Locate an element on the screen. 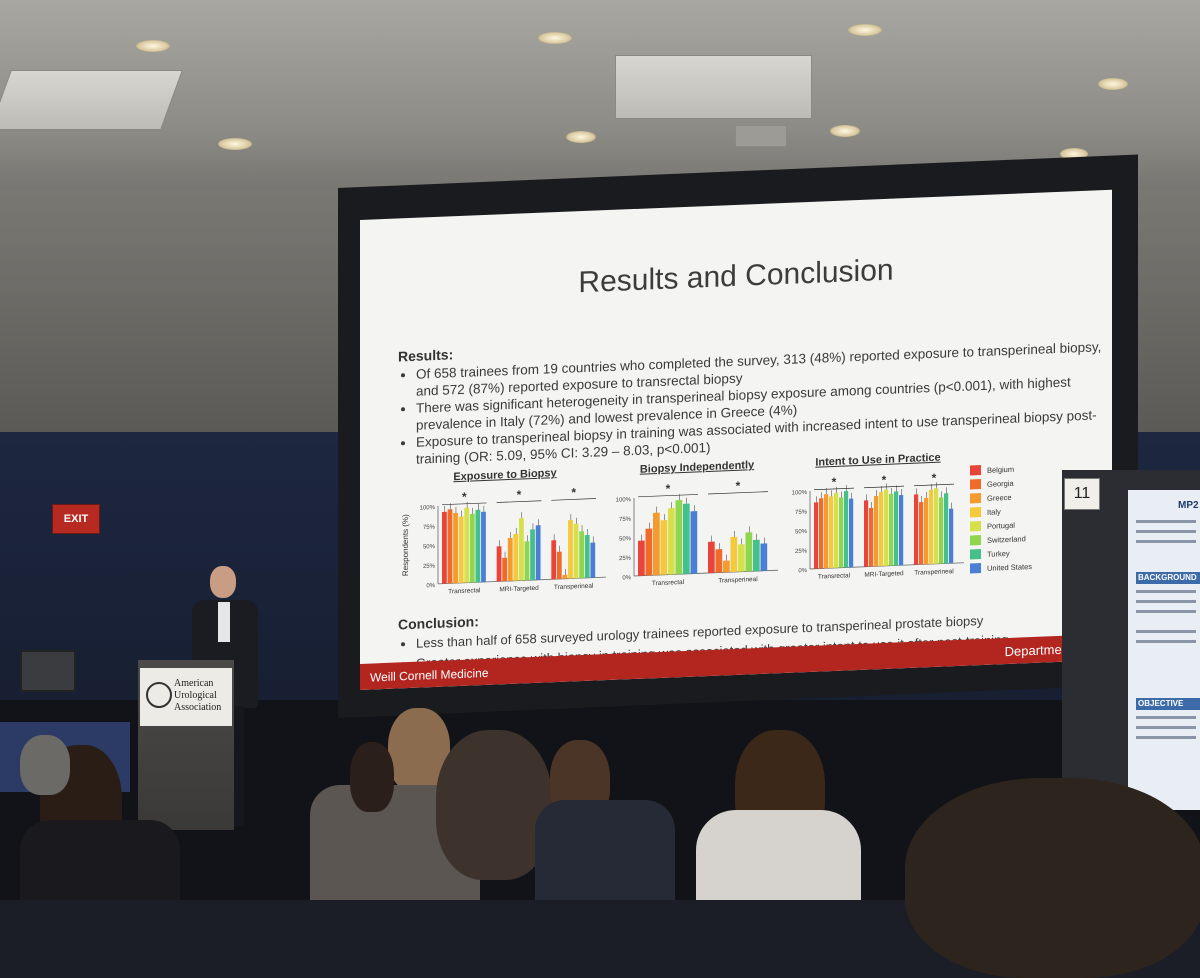 The width and height of the screenshot is (1200, 978). sign-line: American is located at coordinates (194, 683).